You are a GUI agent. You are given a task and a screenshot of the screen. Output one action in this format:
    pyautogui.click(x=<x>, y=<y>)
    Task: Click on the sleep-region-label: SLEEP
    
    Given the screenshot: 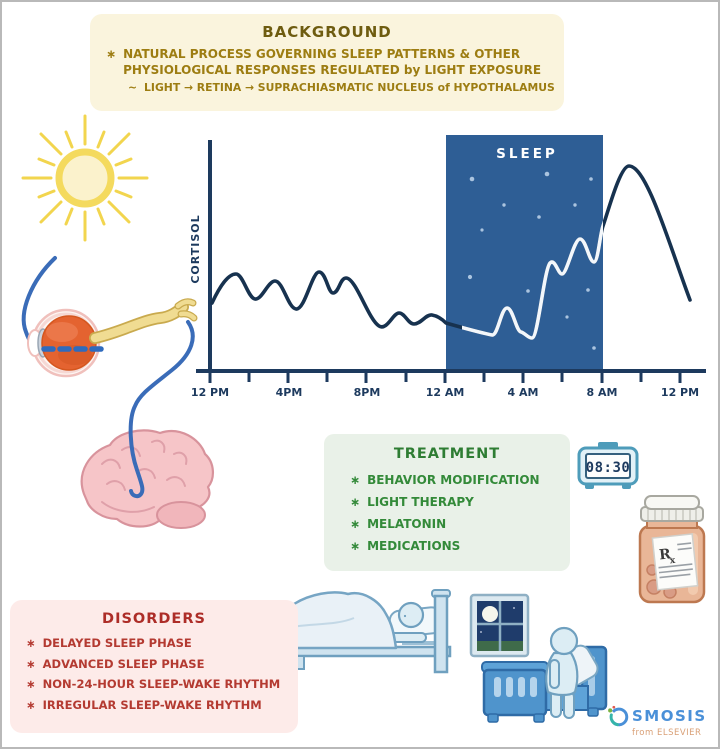 What is the action you would take?
    pyautogui.click(x=527, y=154)
    